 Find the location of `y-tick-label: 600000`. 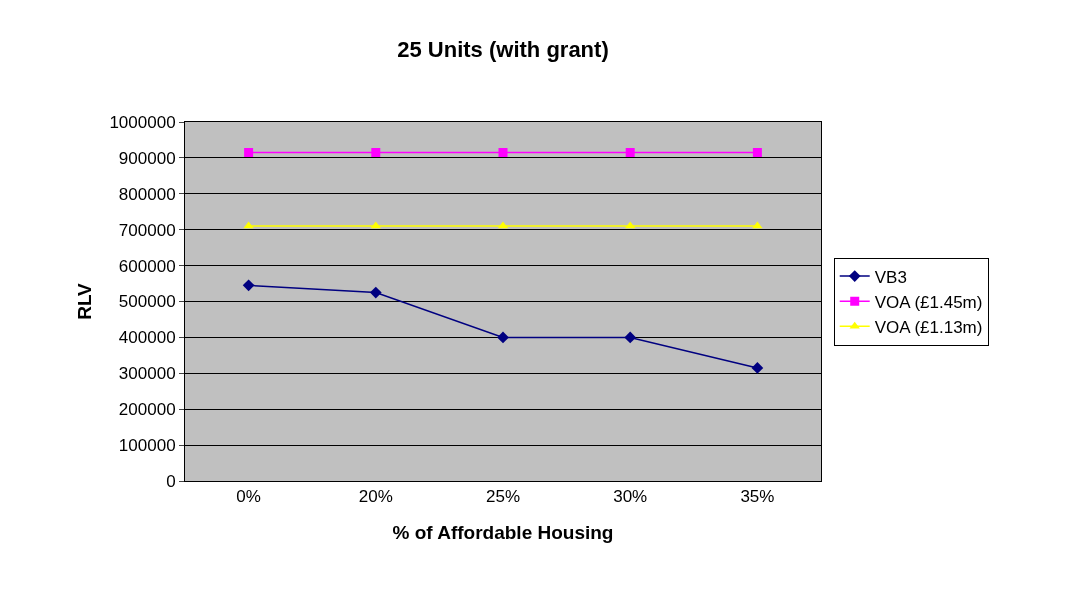

y-tick-label: 600000 is located at coordinates (147, 266).